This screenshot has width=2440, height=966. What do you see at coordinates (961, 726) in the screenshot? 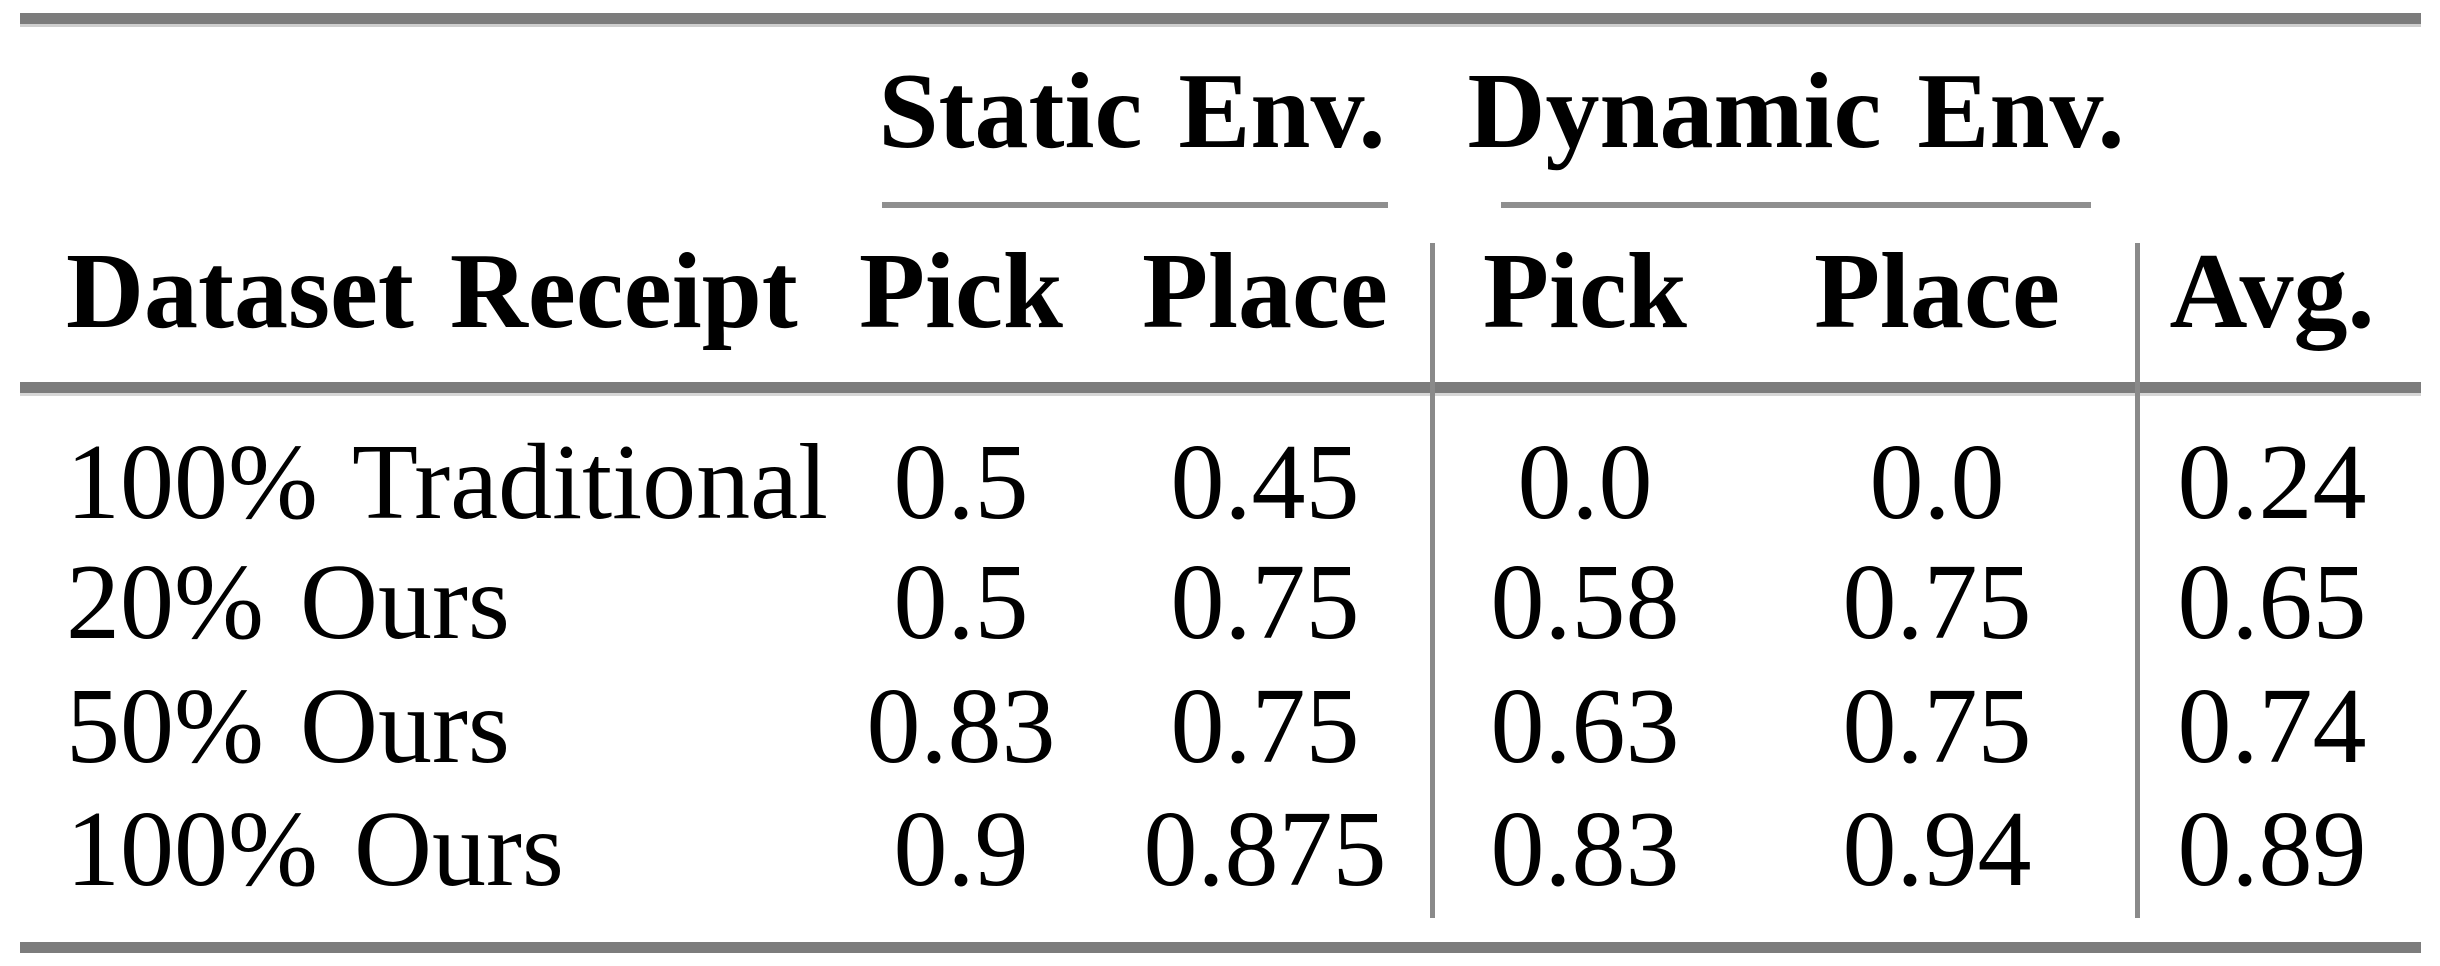
I see `static-pick-value: 0.83` at bounding box center [961, 726].